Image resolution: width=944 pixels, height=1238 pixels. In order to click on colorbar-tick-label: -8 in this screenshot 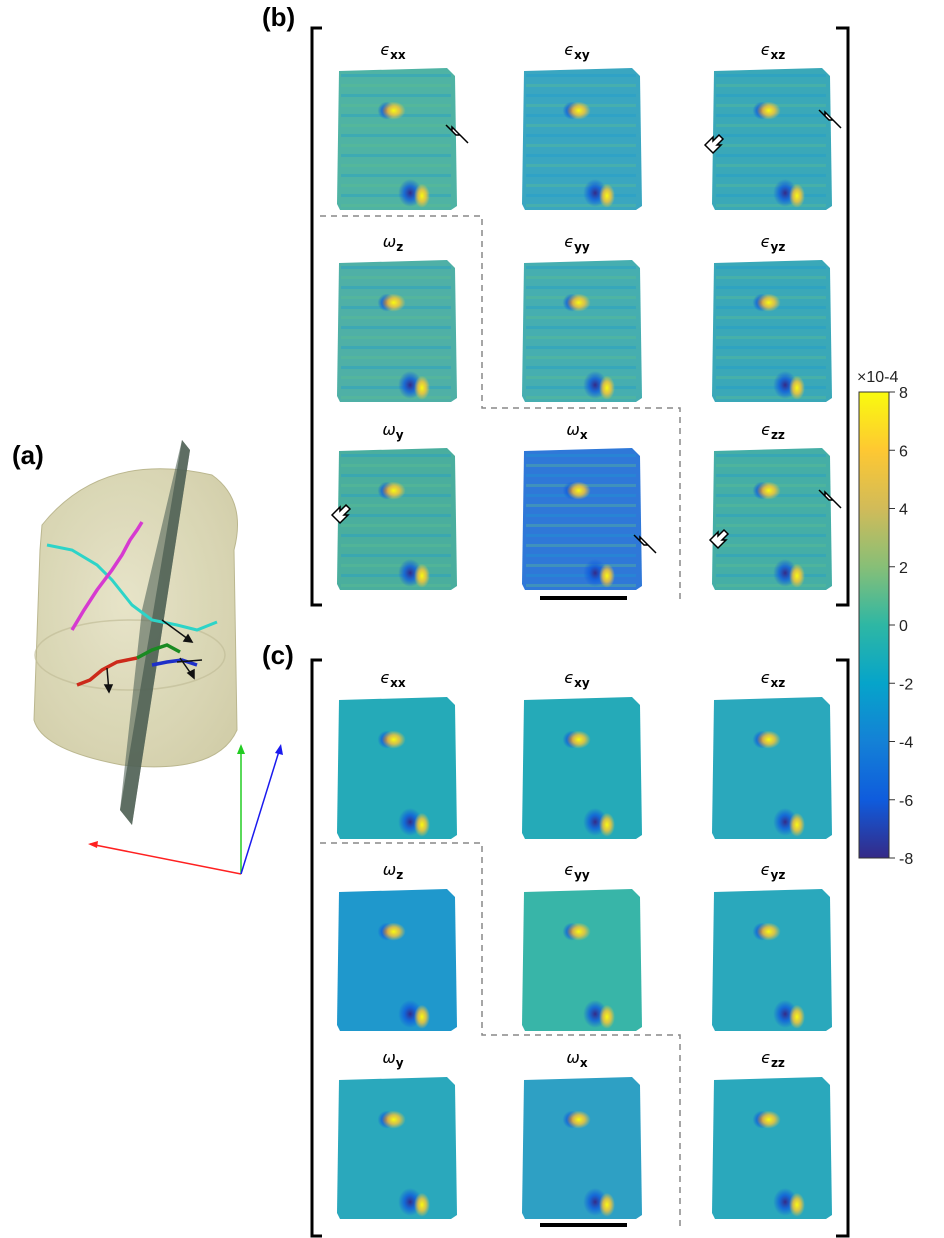, I will do `click(906, 859)`.